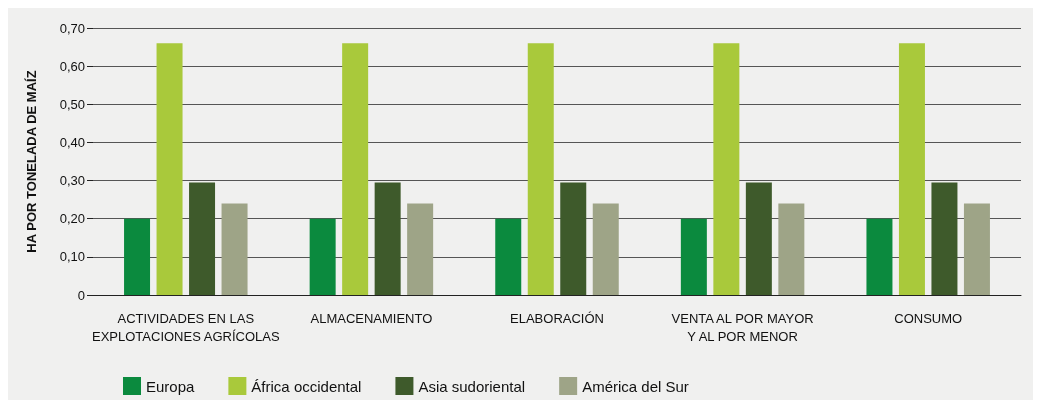 The image size is (1041, 408). What do you see at coordinates (72, 104) in the screenshot?
I see `y-tick-label: 0,50` at bounding box center [72, 104].